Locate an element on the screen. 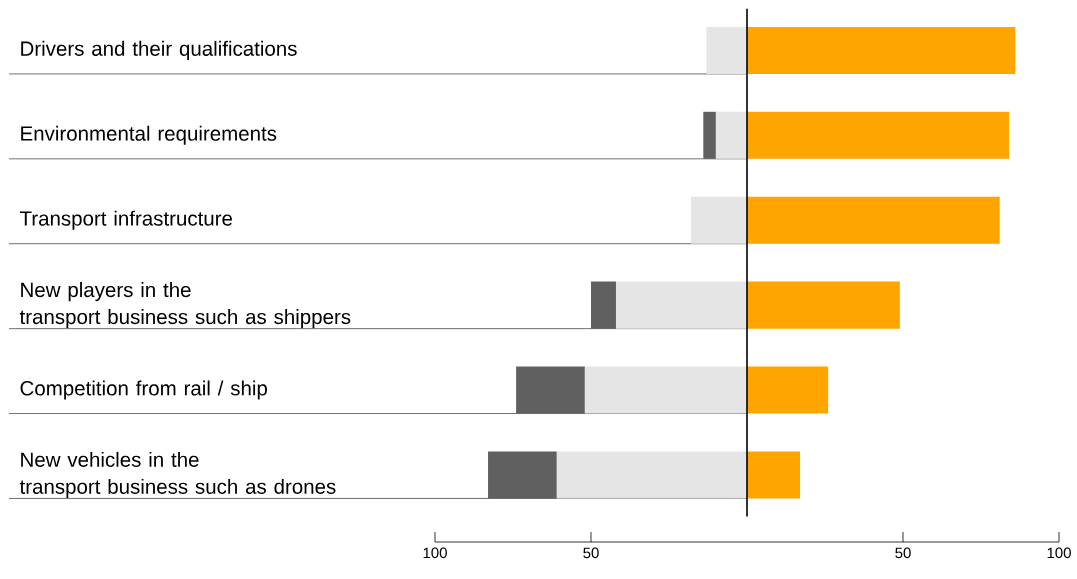 This screenshot has width=1077, height=579. y-tick-label: Environmental requirements is located at coordinates (149, 135).